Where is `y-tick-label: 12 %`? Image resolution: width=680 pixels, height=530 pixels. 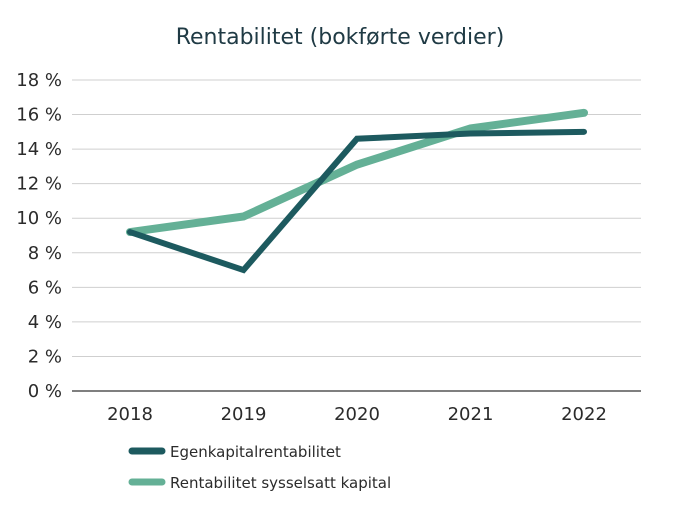 y-tick-label: 12 % is located at coordinates (39, 184).